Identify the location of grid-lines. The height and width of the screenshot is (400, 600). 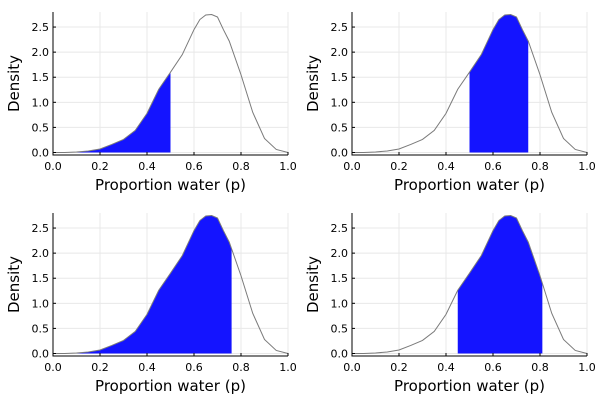
(469, 83).